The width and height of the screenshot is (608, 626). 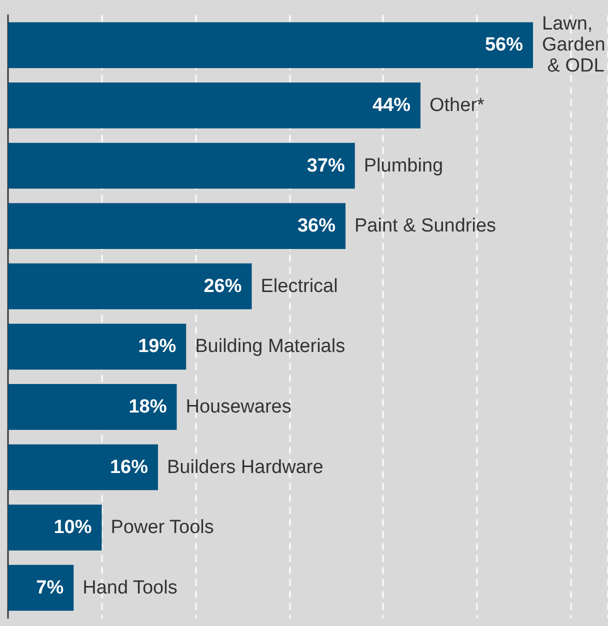 What do you see at coordinates (270, 347) in the screenshot?
I see `y-tick-label: Building Materials` at bounding box center [270, 347].